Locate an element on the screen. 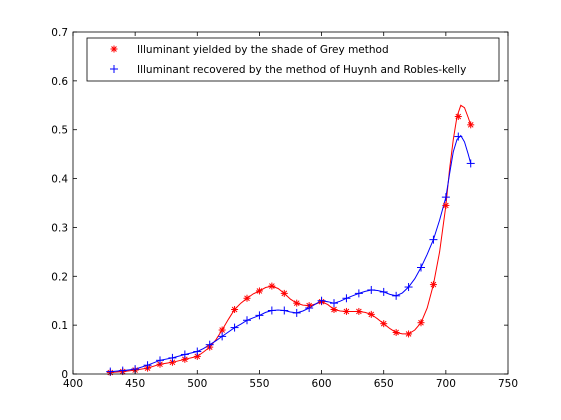  y-axis-tick-labels: 0 0.1 0.2 0.3 0.4 0.5 0.6 0.7 is located at coordinates (59, 204).